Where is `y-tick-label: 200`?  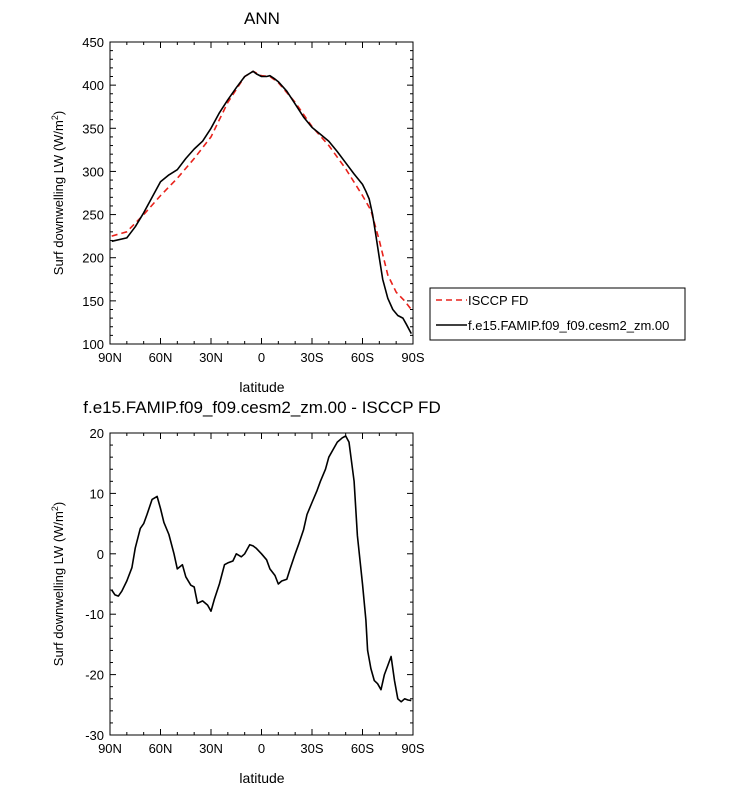
y-tick-label: 200 is located at coordinates (93, 258).